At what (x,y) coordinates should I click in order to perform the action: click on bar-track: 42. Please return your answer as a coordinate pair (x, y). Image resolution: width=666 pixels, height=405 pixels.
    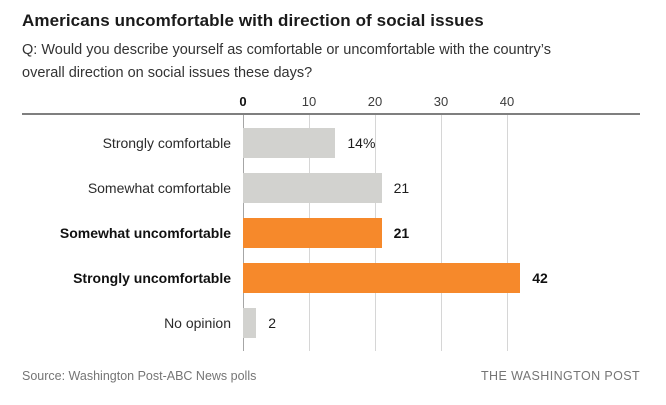
    Looking at the image, I should click on (441, 278).